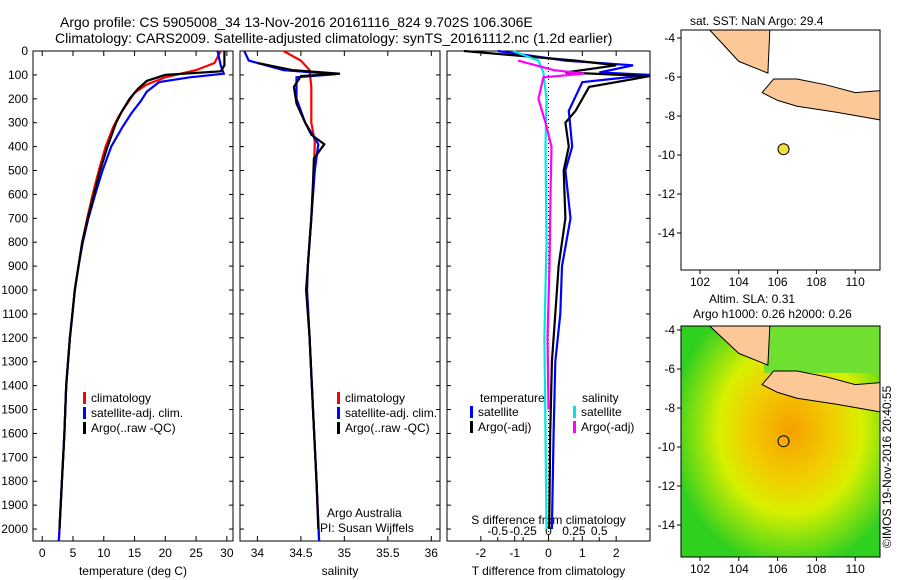 The image size is (900, 580). Describe the element at coordinates (18, 194) in the screenshot. I see `depth-tick-label: 600` at that location.